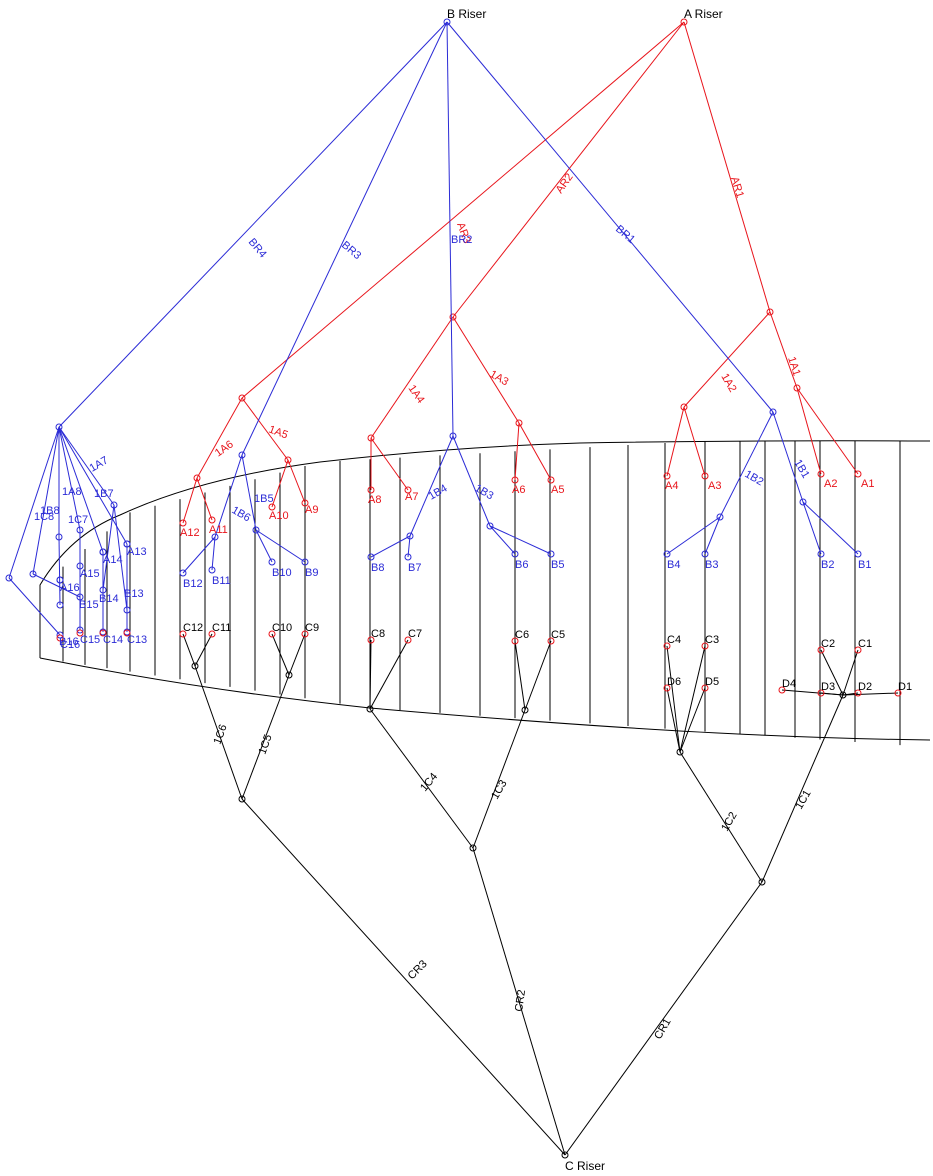 This screenshot has height=1176, width=933. Describe the element at coordinates (241, 514) in the screenshot. I see `b-line-label-1b6: 1B6` at that location.